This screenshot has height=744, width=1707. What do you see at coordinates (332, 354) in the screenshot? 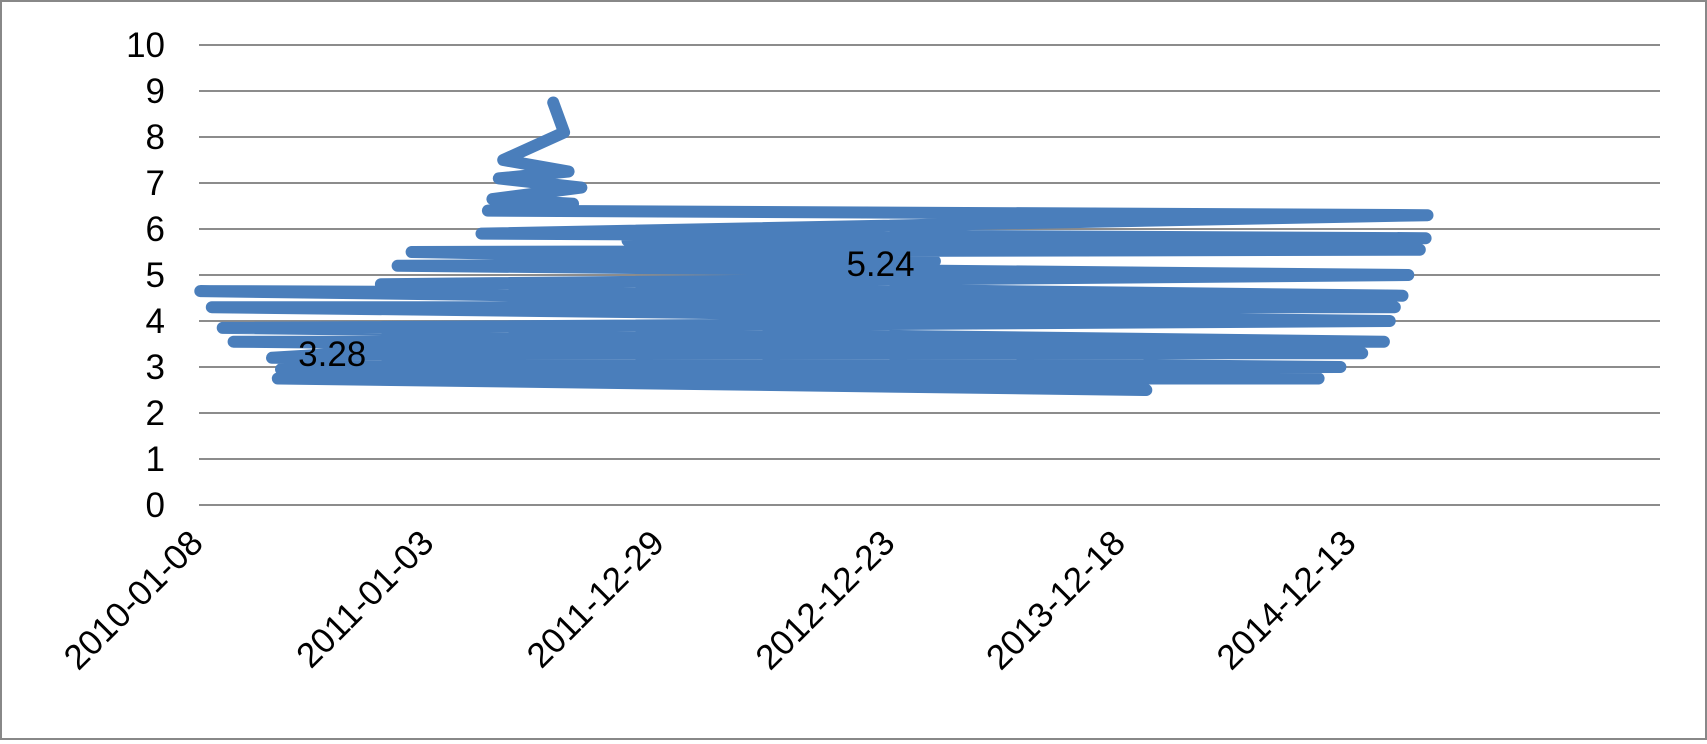
I see `data-label: 3.28` at bounding box center [332, 354].